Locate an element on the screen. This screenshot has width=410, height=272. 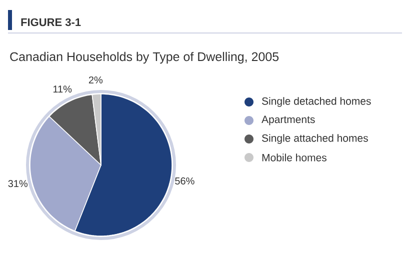
data-label: 56% is located at coordinates (184, 180).